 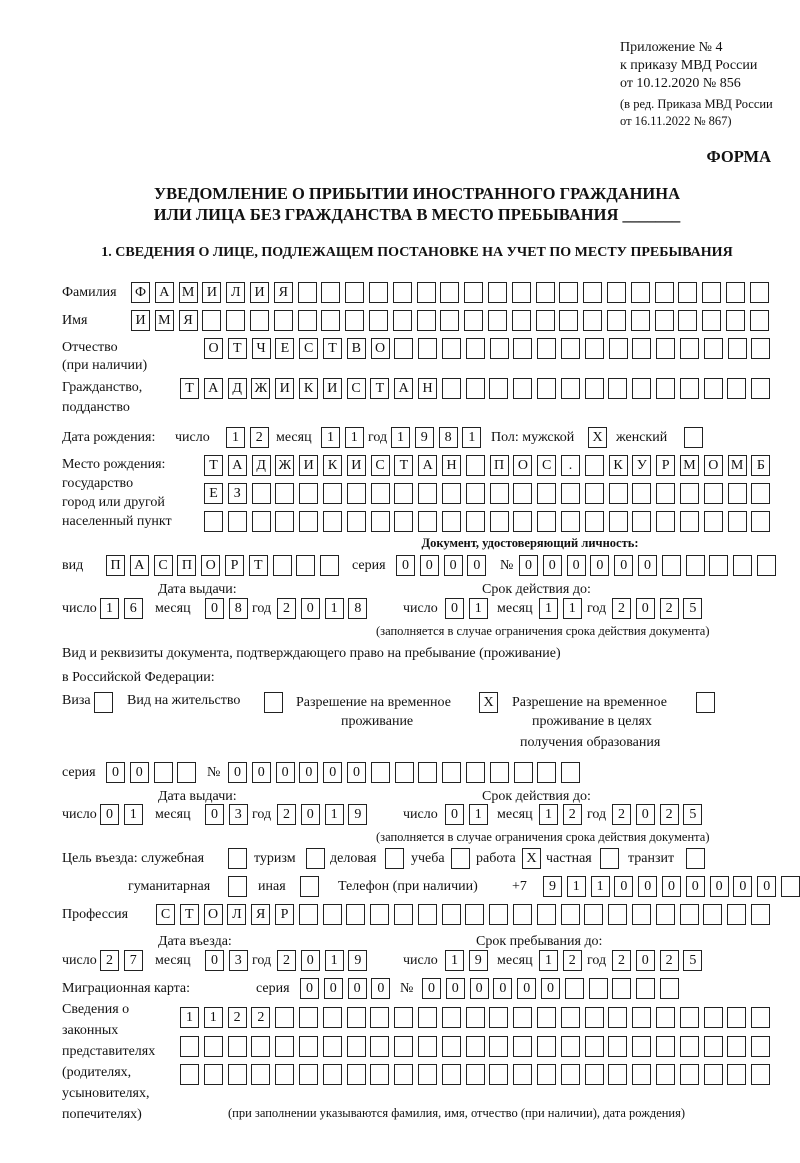 I want to click on stay-month-field-cell: 2, so click(x=572, y=960).